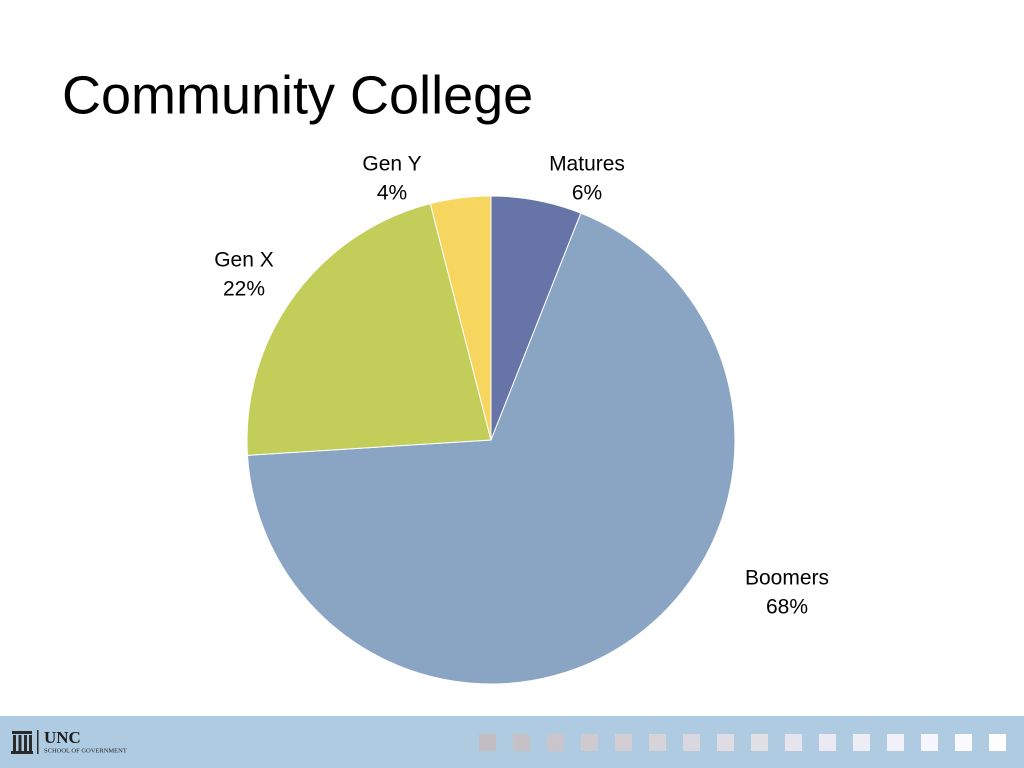  I want to click on footer-band, so click(512, 742).